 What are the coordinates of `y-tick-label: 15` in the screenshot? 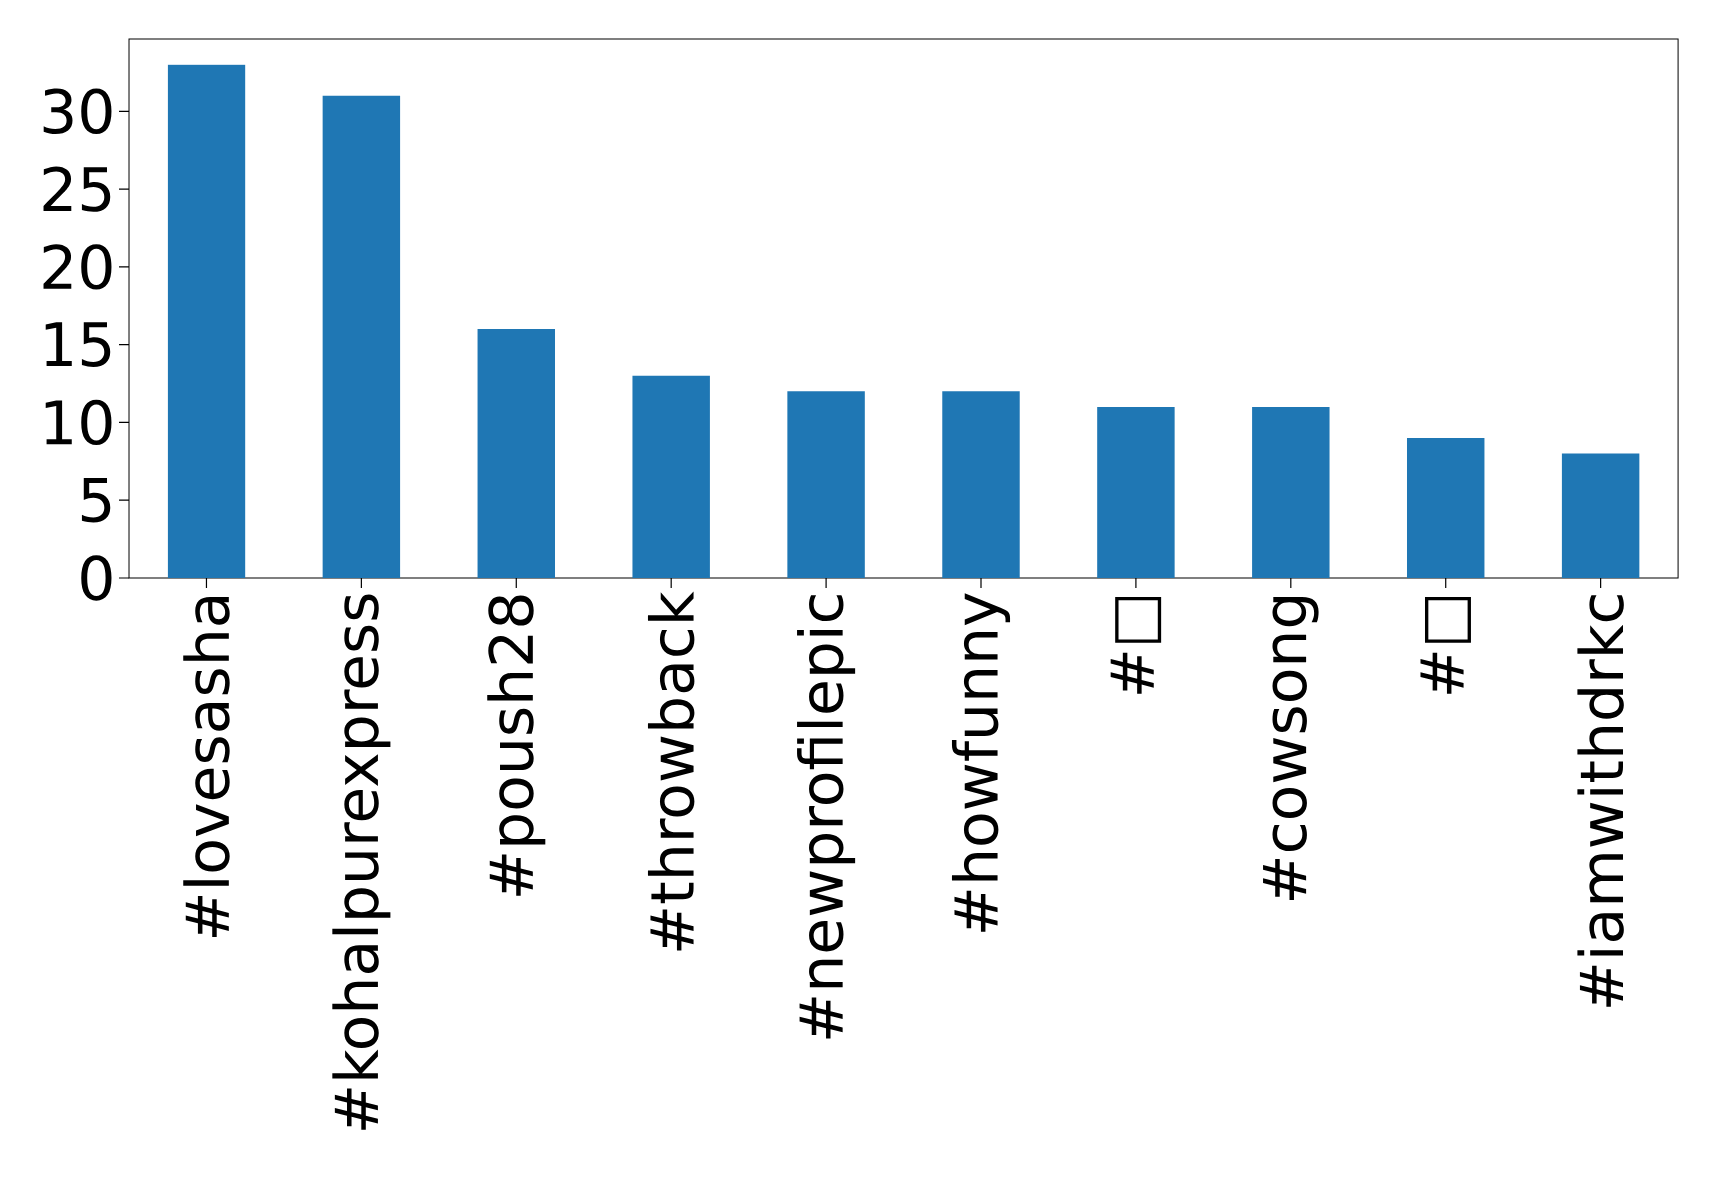 It's located at (78, 344).